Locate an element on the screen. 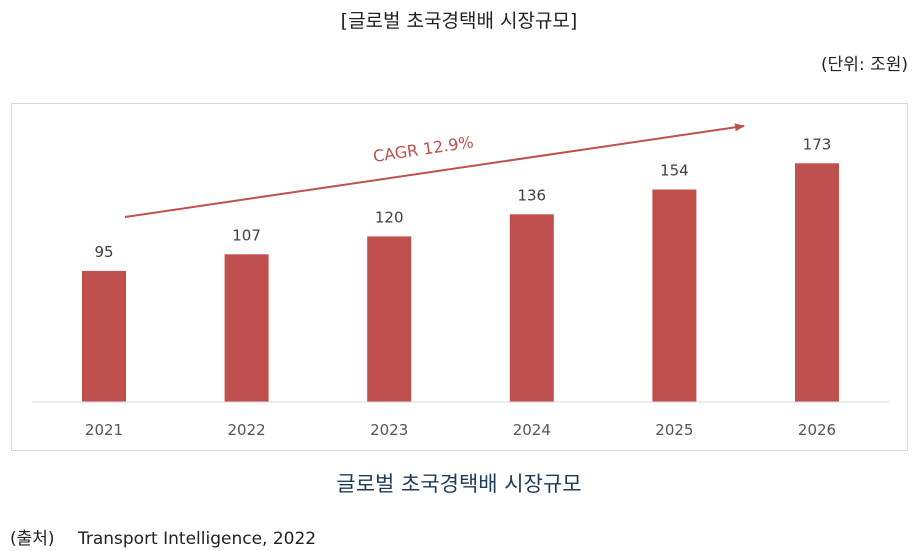 Image resolution: width=918 pixels, height=551 pixels. value-label-2023: 120 is located at coordinates (389, 217).